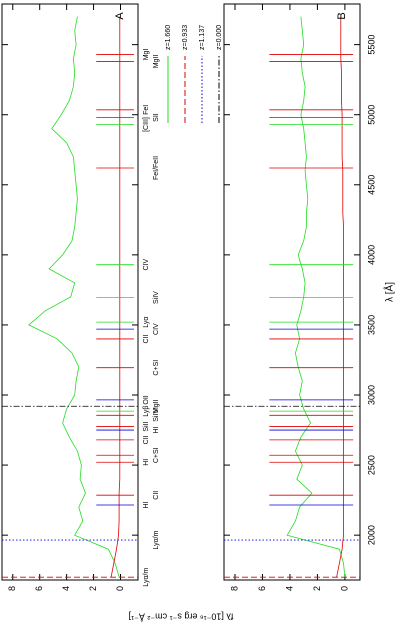 The height and width of the screenshot is (628, 405). What do you see at coordinates (185, 37) in the screenshot?
I see `legend-label: z=0.933` at bounding box center [185, 37].